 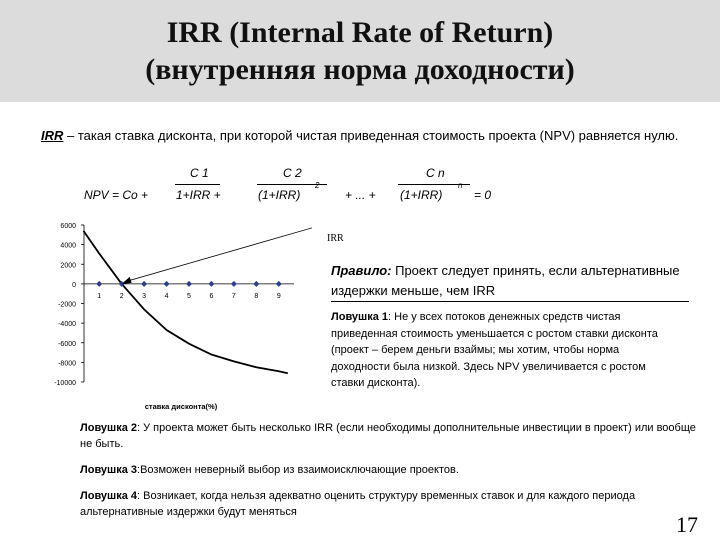 I want to click on x-tick-label-3: 4, so click(x=167, y=296).